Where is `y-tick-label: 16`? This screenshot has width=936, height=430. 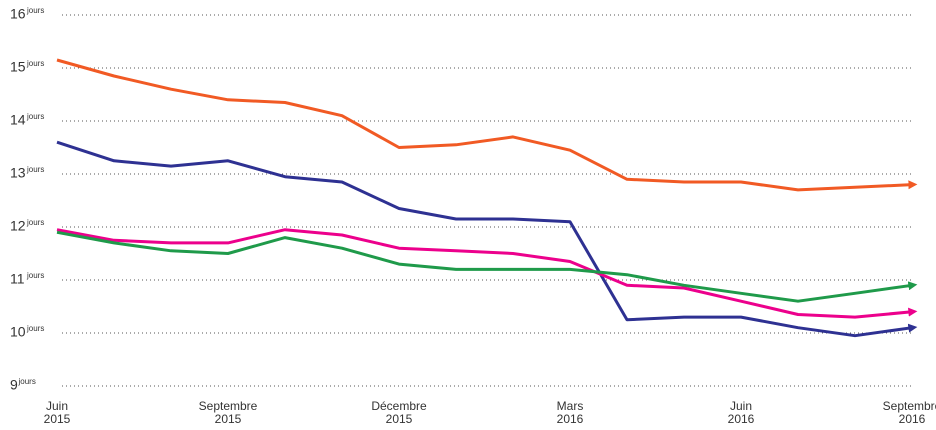
y-tick-label: 16 is located at coordinates (18, 14).